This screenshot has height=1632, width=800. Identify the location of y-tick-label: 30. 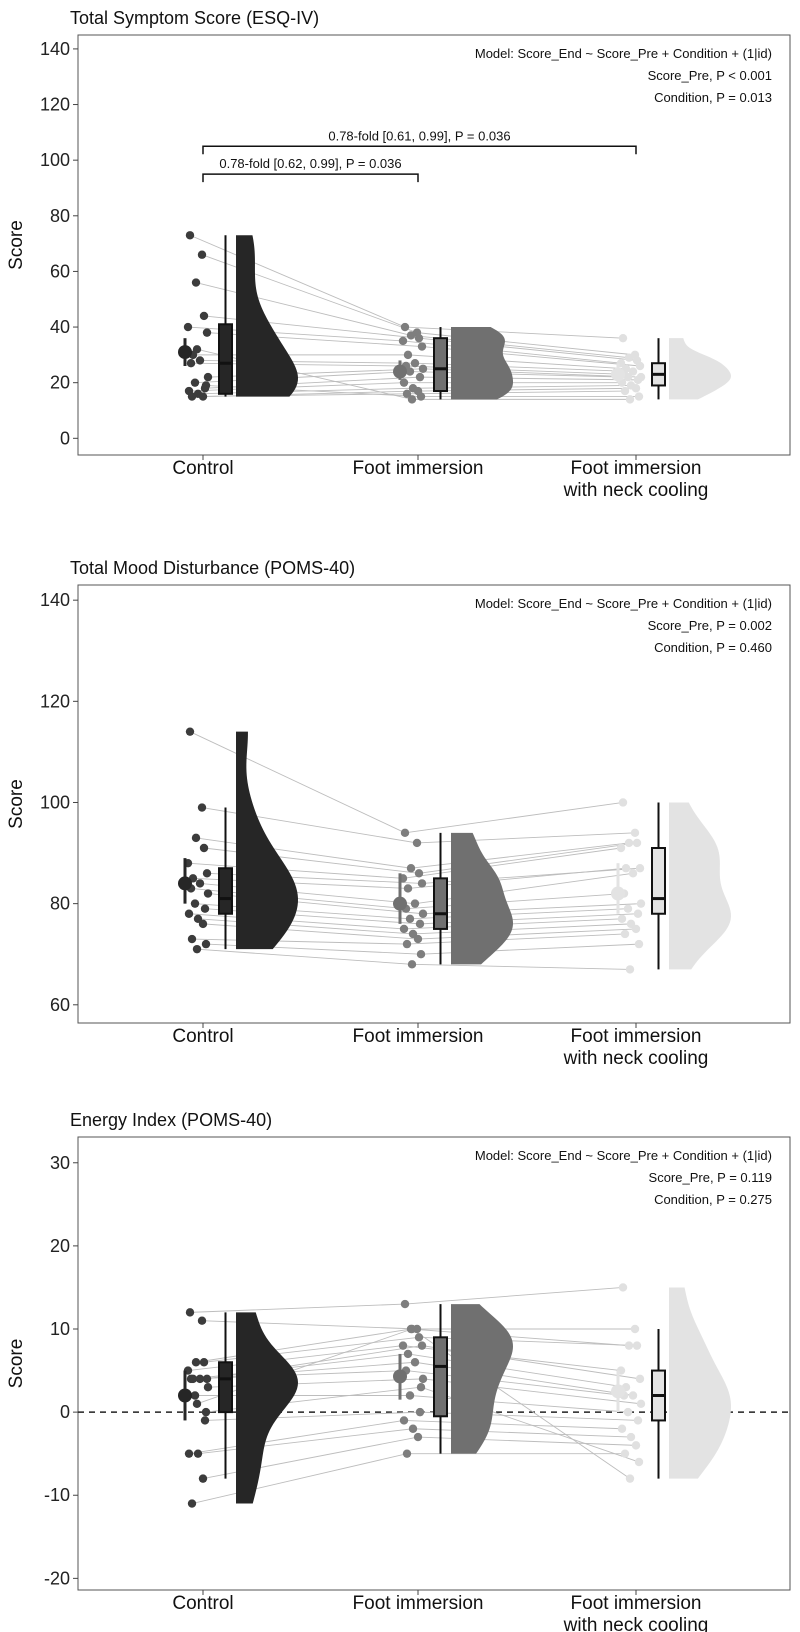
(60, 1163).